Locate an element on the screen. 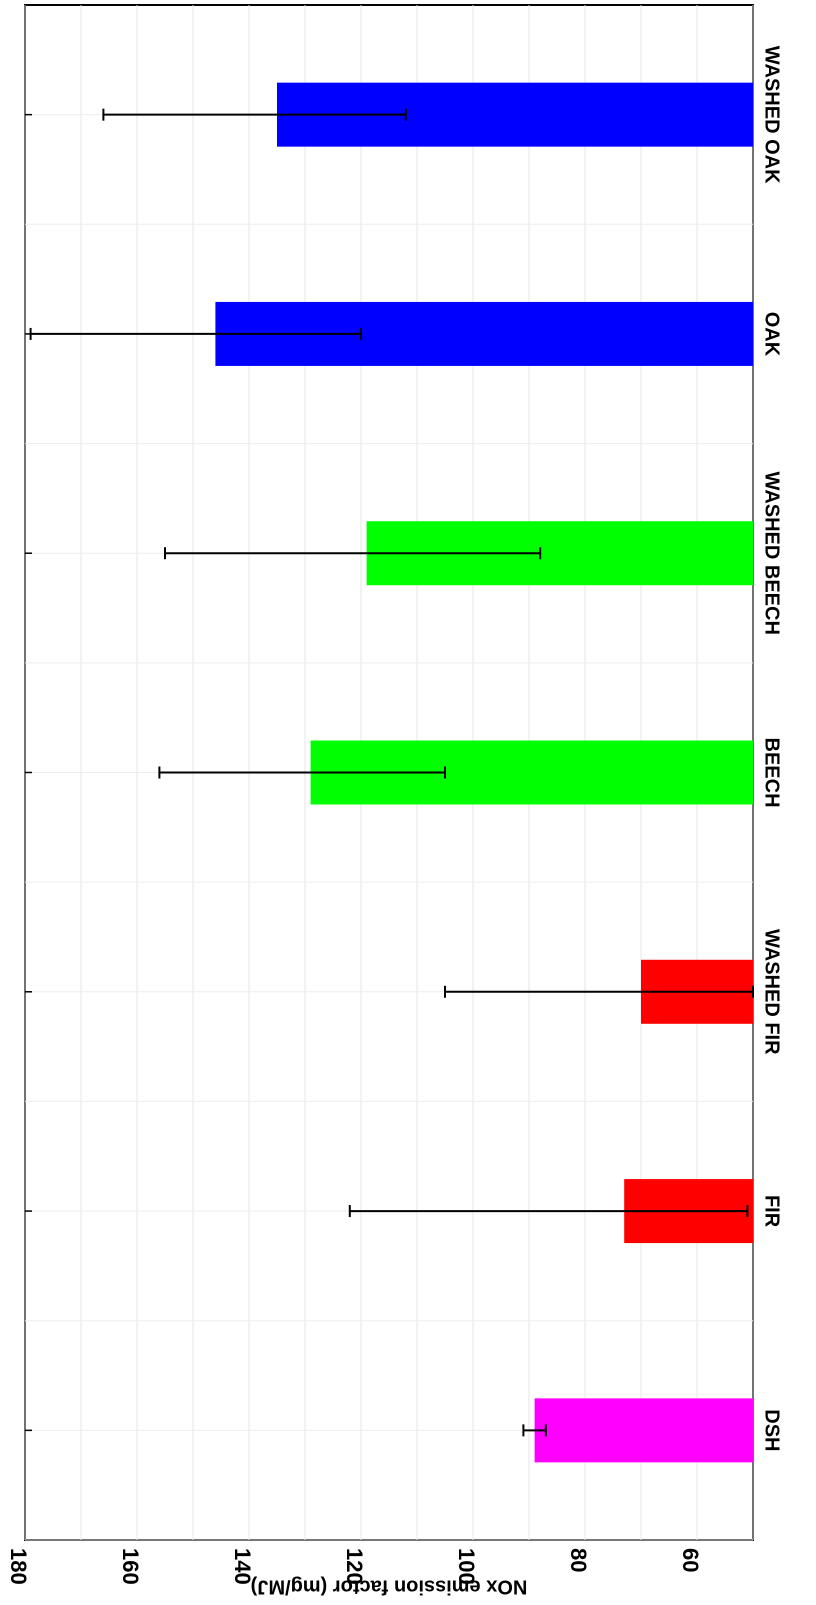 The height and width of the screenshot is (1605, 816). bar-dsh is located at coordinates (643, 1430).